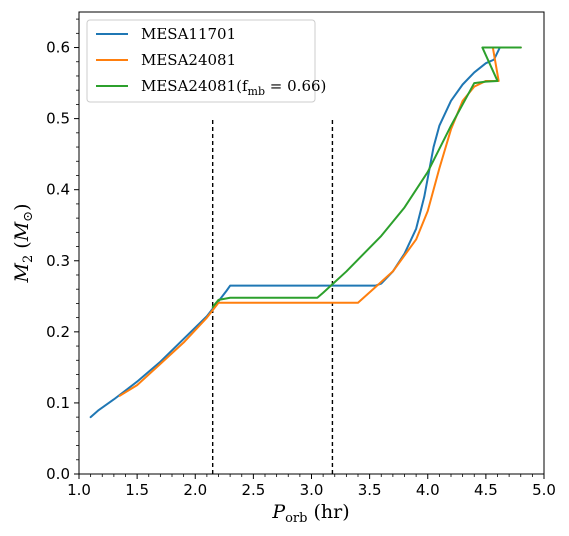 The width and height of the screenshot is (569, 536). Describe the element at coordinates (23, 244) in the screenshot. I see `y-axis-label: M2 (M⊙)` at that location.